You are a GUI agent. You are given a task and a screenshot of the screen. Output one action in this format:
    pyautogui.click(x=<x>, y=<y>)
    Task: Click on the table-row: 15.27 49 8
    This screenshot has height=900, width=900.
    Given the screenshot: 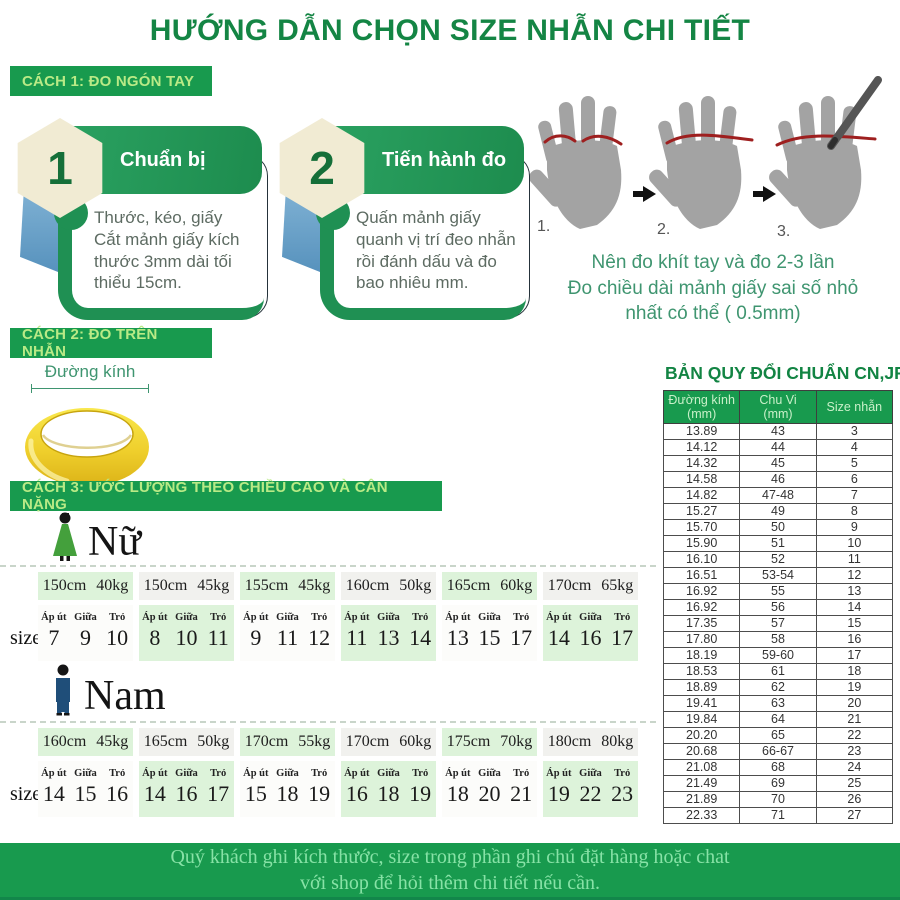 What is the action you would take?
    pyautogui.click(x=778, y=511)
    